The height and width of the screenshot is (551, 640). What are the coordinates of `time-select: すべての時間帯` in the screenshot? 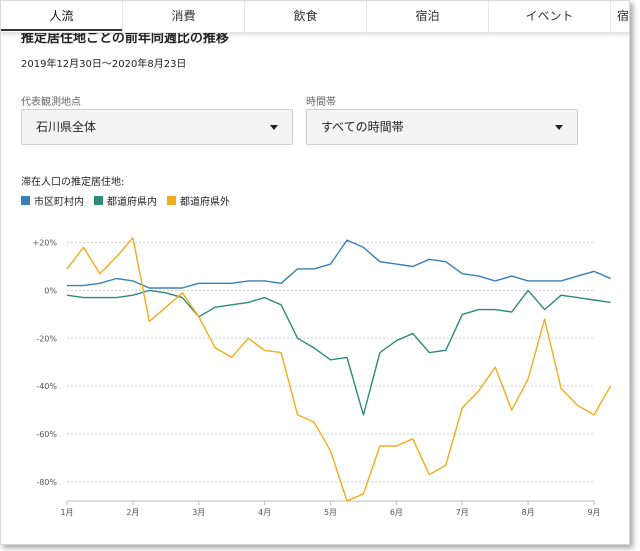 It's located at (442, 127).